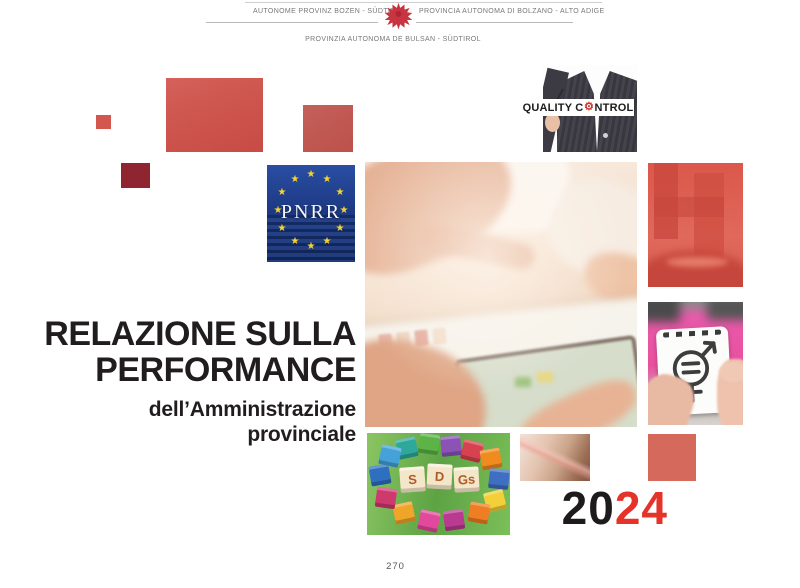  I want to click on quality-control-text-right: NTROL, so click(614, 107).